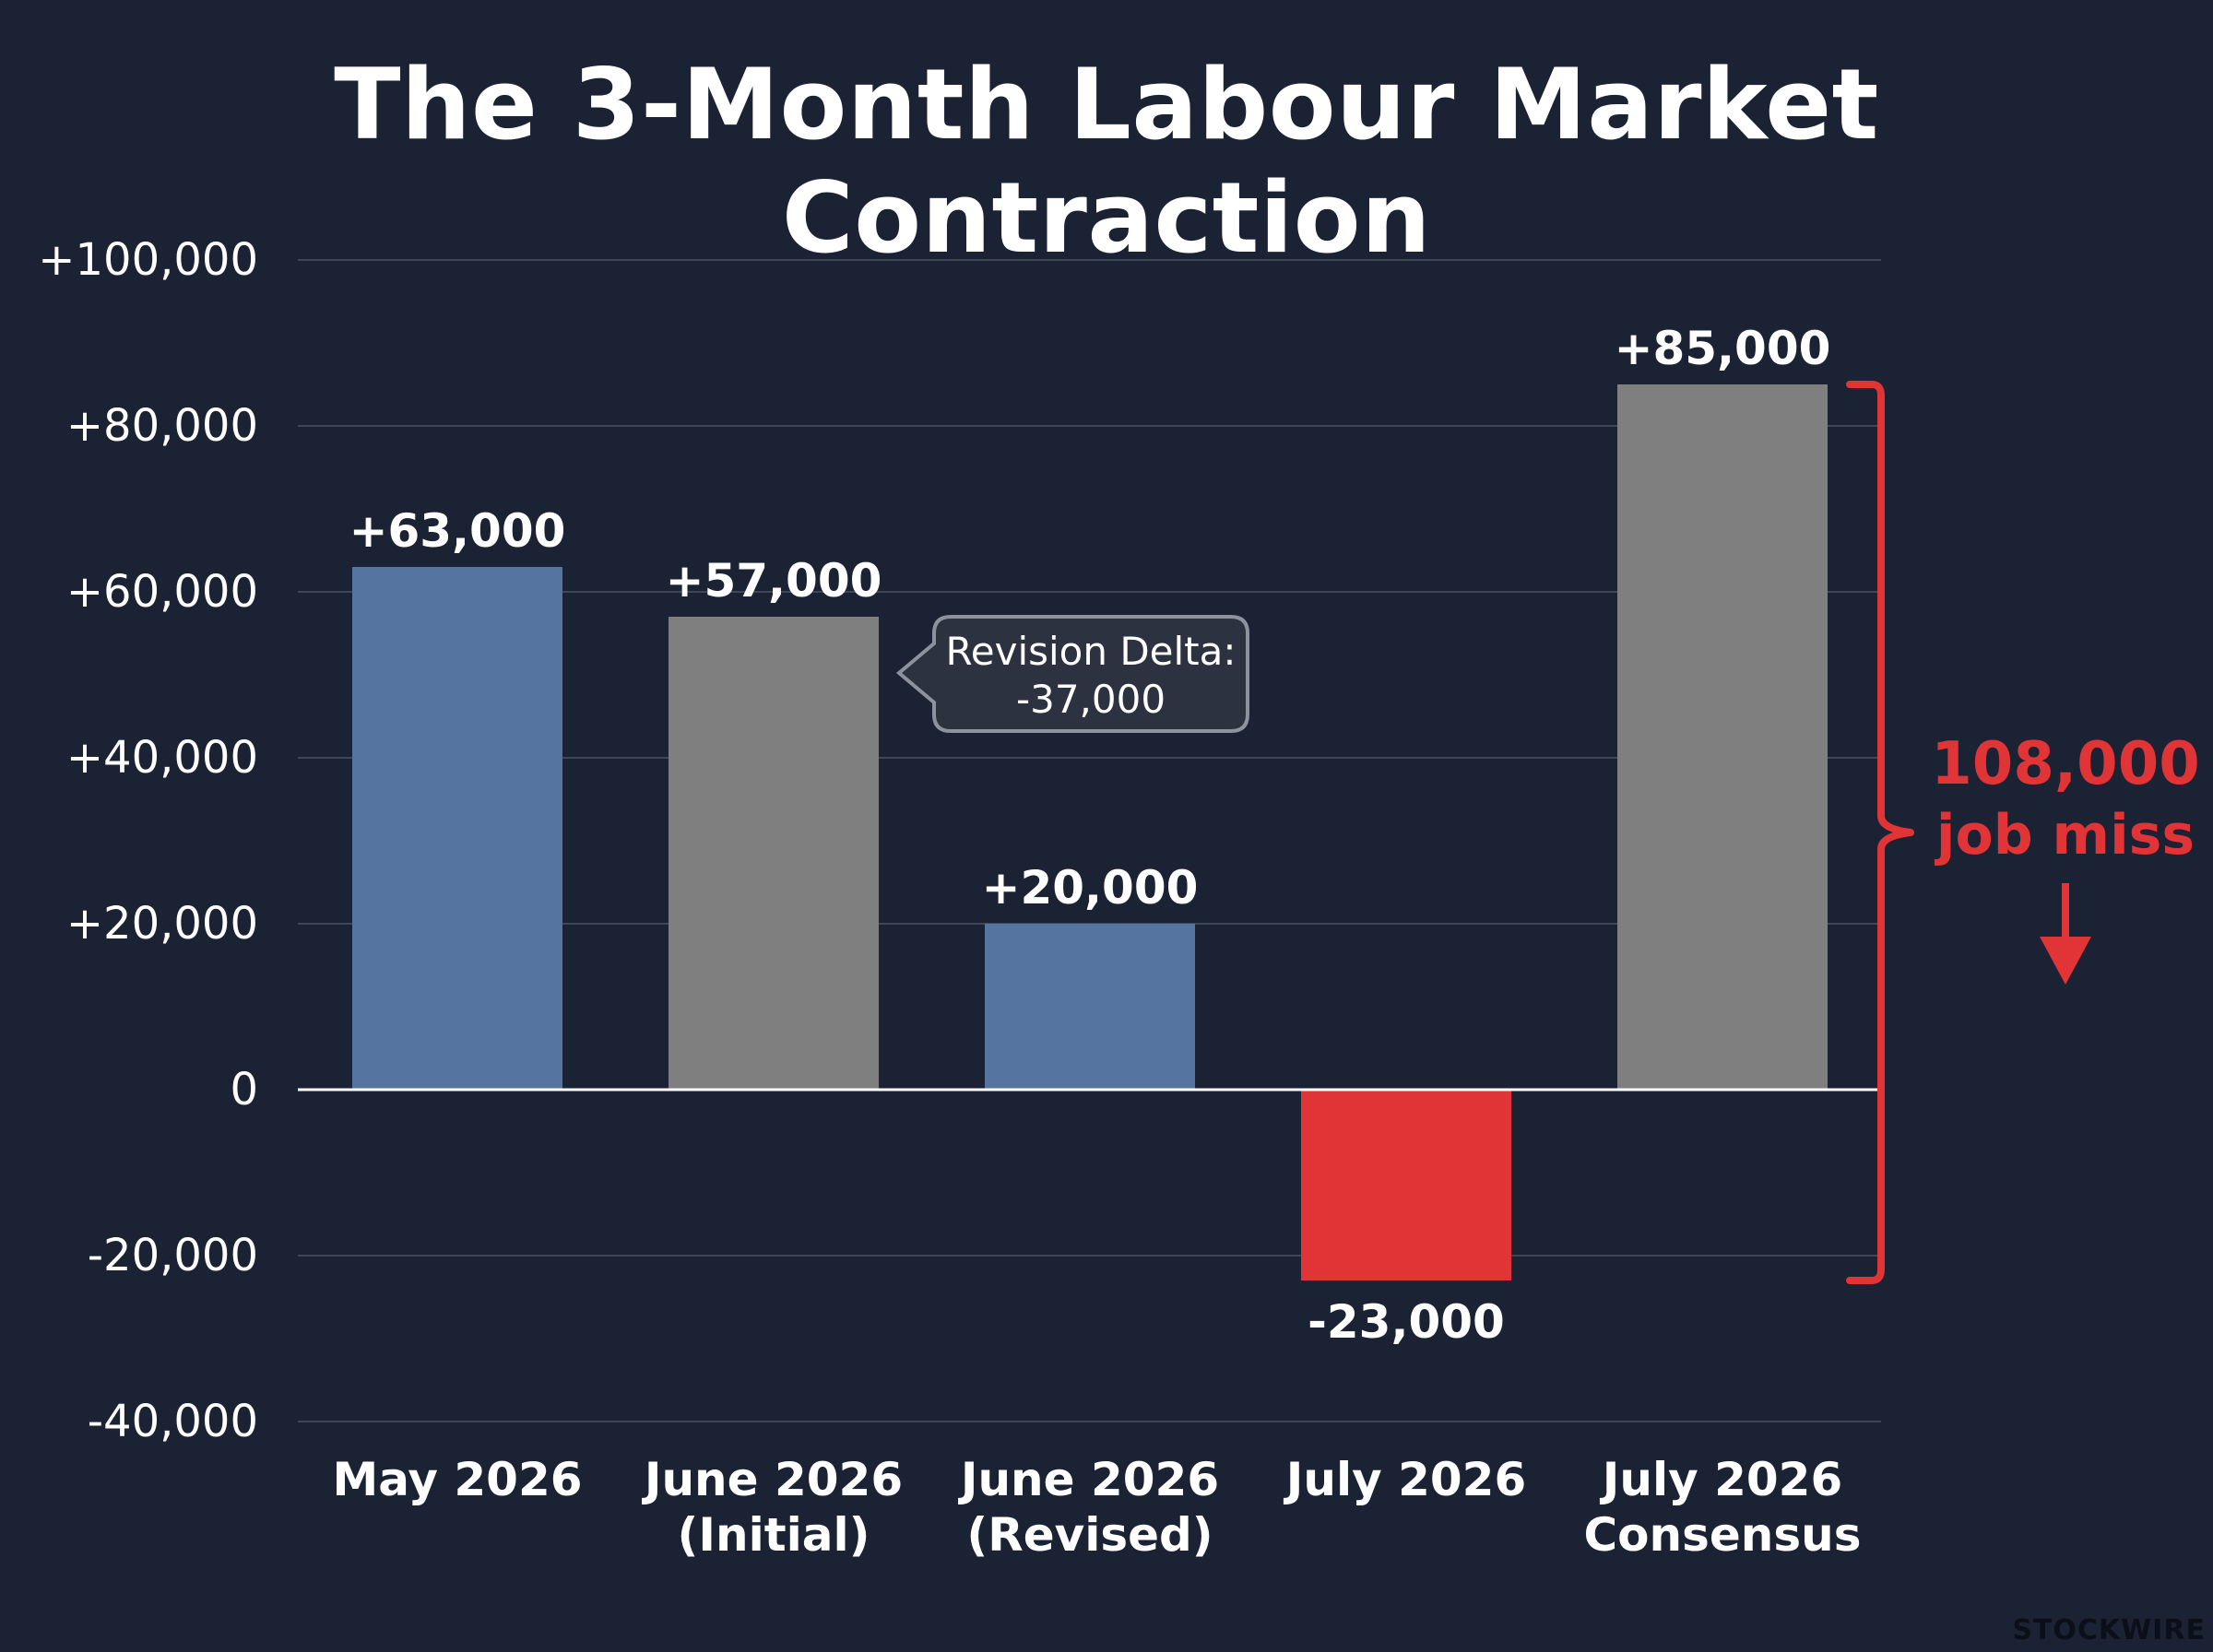  What do you see at coordinates (162, 924) in the screenshot?
I see `y-tick-label: +20,000` at bounding box center [162, 924].